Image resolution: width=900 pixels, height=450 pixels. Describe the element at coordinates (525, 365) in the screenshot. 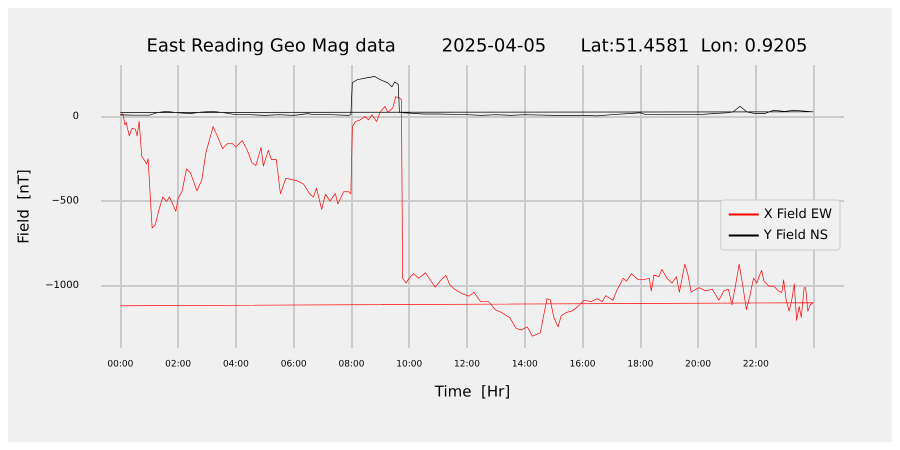

I see `x-tick-label: 14:00` at that location.